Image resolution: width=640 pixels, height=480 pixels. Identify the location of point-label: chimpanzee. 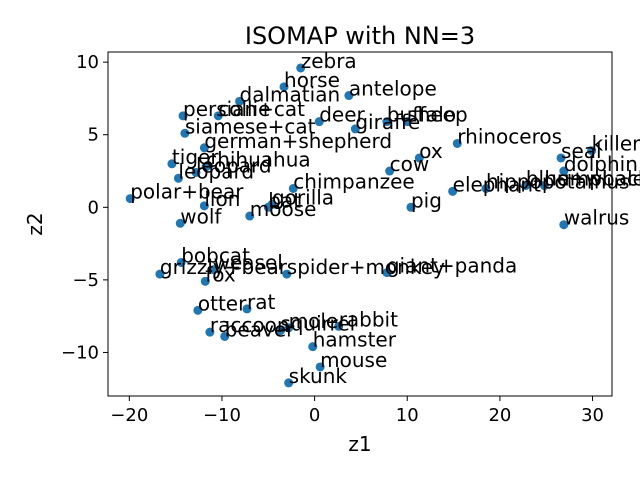
(353, 181).